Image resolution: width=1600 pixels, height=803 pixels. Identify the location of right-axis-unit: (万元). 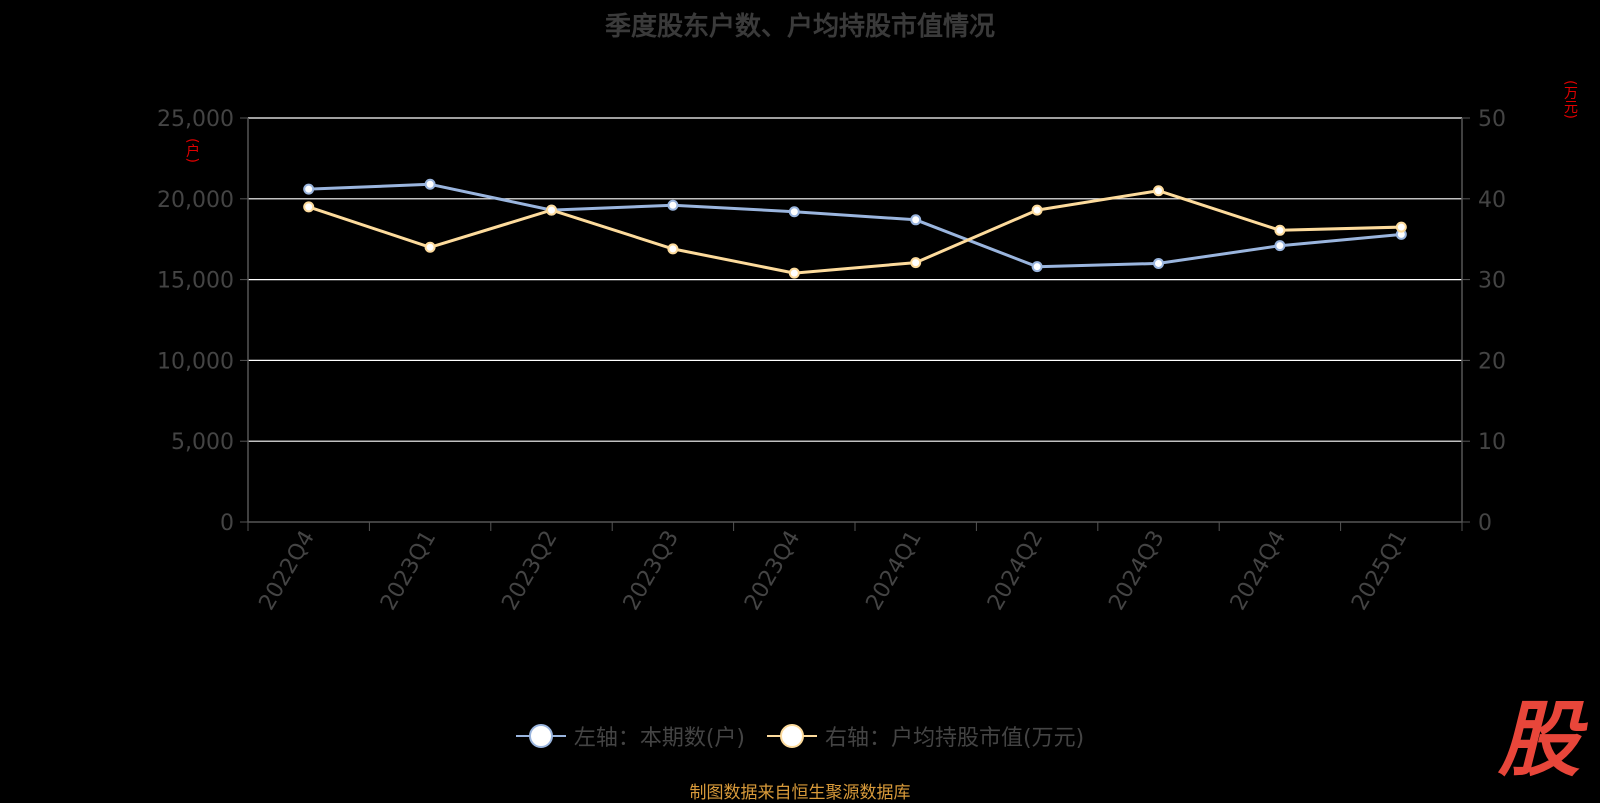
(1570, 99).